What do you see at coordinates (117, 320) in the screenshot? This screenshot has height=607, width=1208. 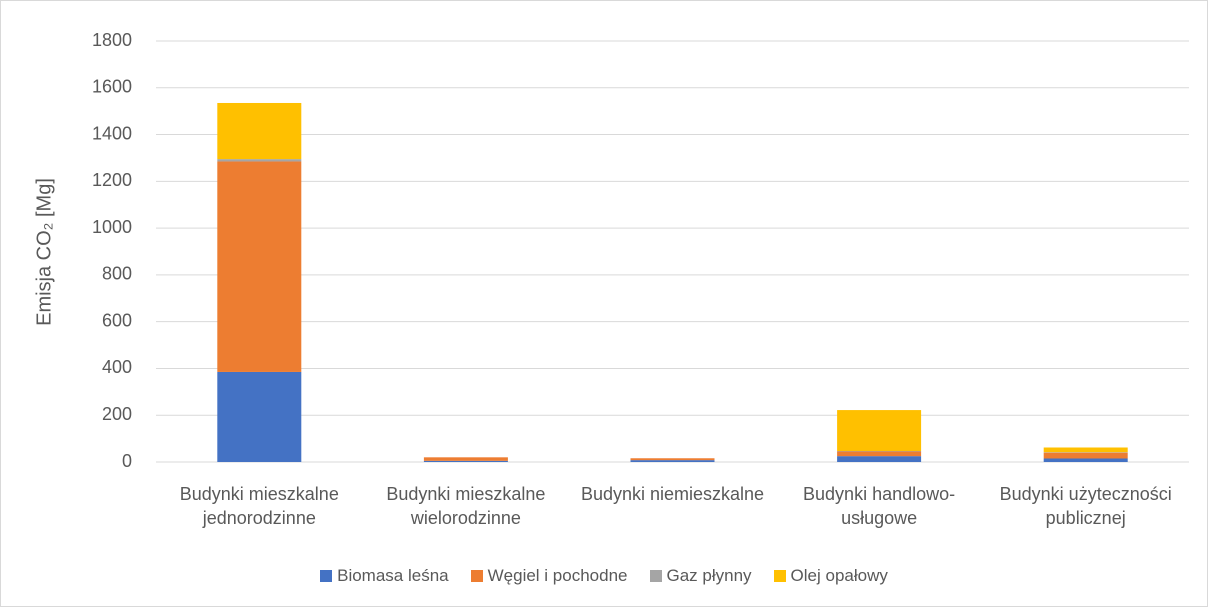 I see `y-tick-label: 600` at bounding box center [117, 320].